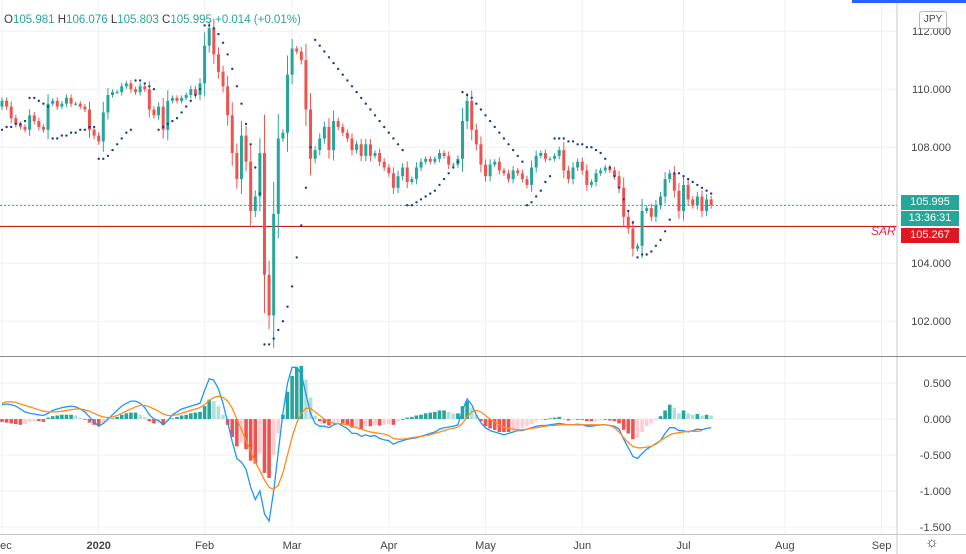  Describe the element at coordinates (204, 546) in the screenshot. I see `time-tick-label: Feb` at that location.